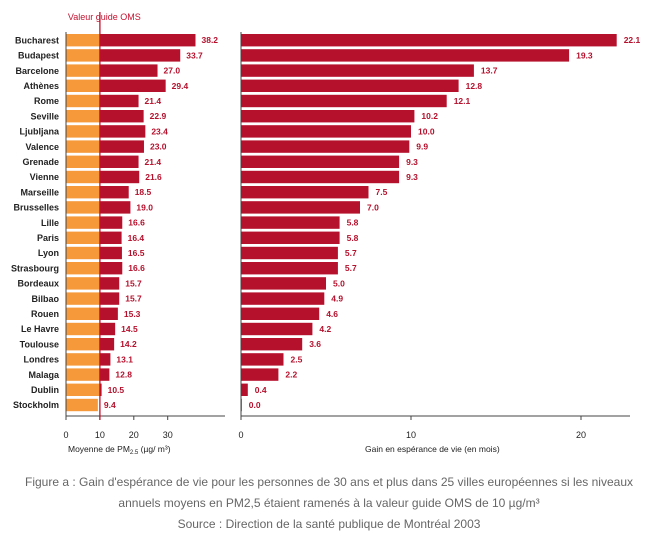 Image resolution: width=658 pixels, height=539 pixels. I want to click on gain-value-label: 4.9, so click(337, 299).